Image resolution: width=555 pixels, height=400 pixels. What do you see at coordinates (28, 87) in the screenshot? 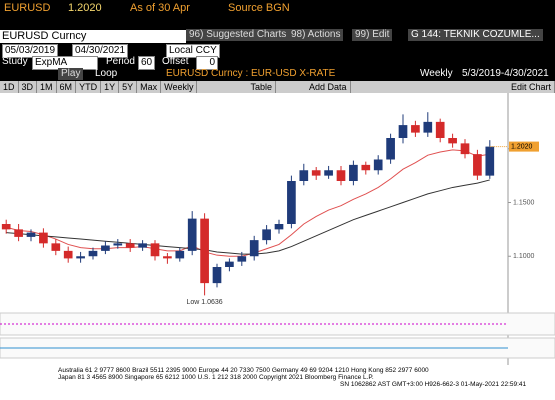
I see `tab: 3D` at bounding box center [28, 87].